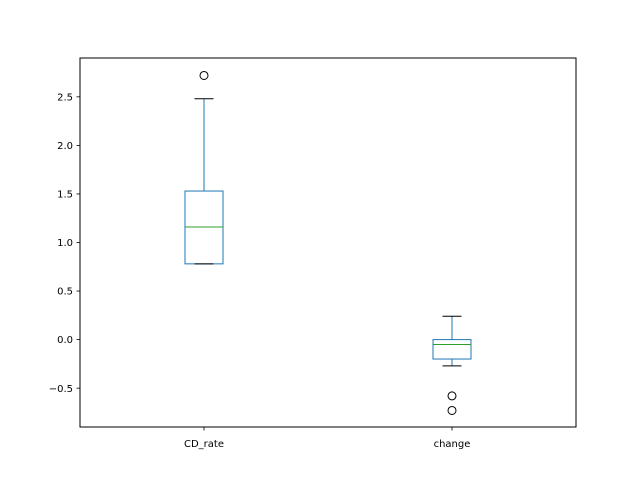 Image resolution: width=640 pixels, height=480 pixels. Describe the element at coordinates (65, 146) in the screenshot. I see `y-tick-label: 2.0` at that location.